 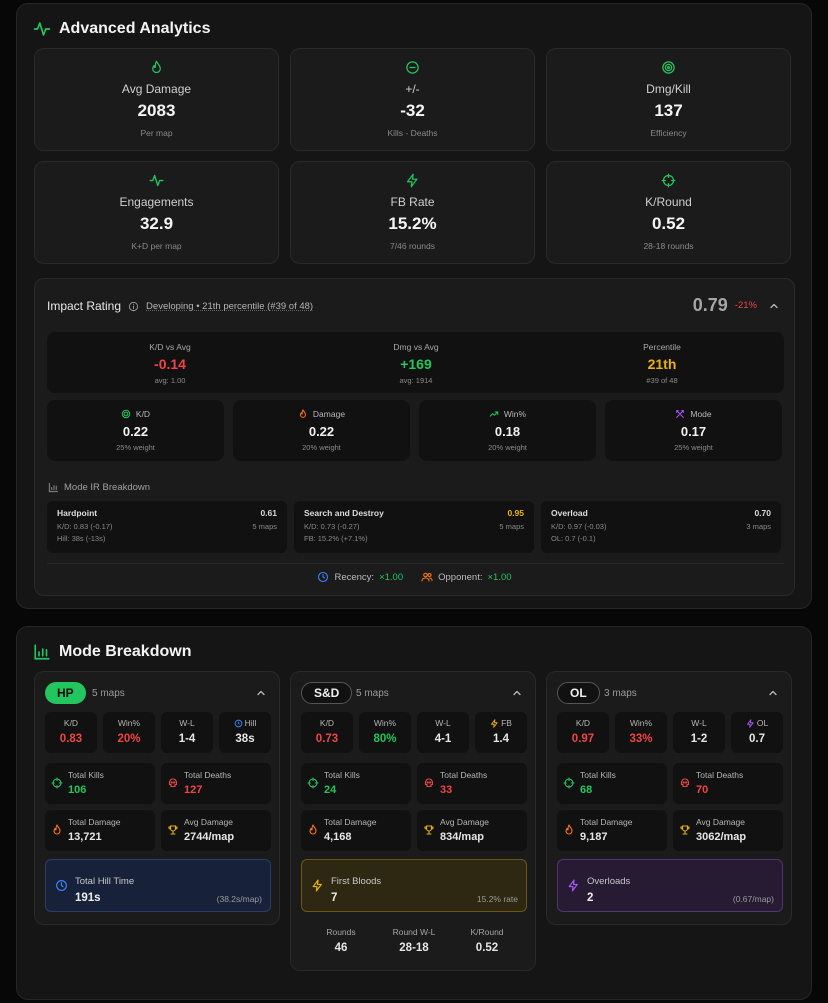 What do you see at coordinates (133, 306) in the screenshot?
I see `info-icon` at bounding box center [133, 306].